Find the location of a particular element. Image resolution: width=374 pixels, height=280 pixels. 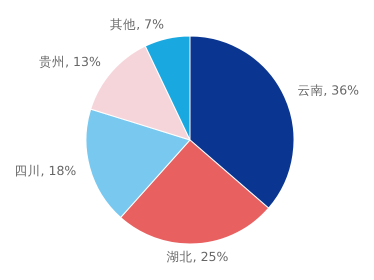

slice-label: 其他, 7% is located at coordinates (137, 24).